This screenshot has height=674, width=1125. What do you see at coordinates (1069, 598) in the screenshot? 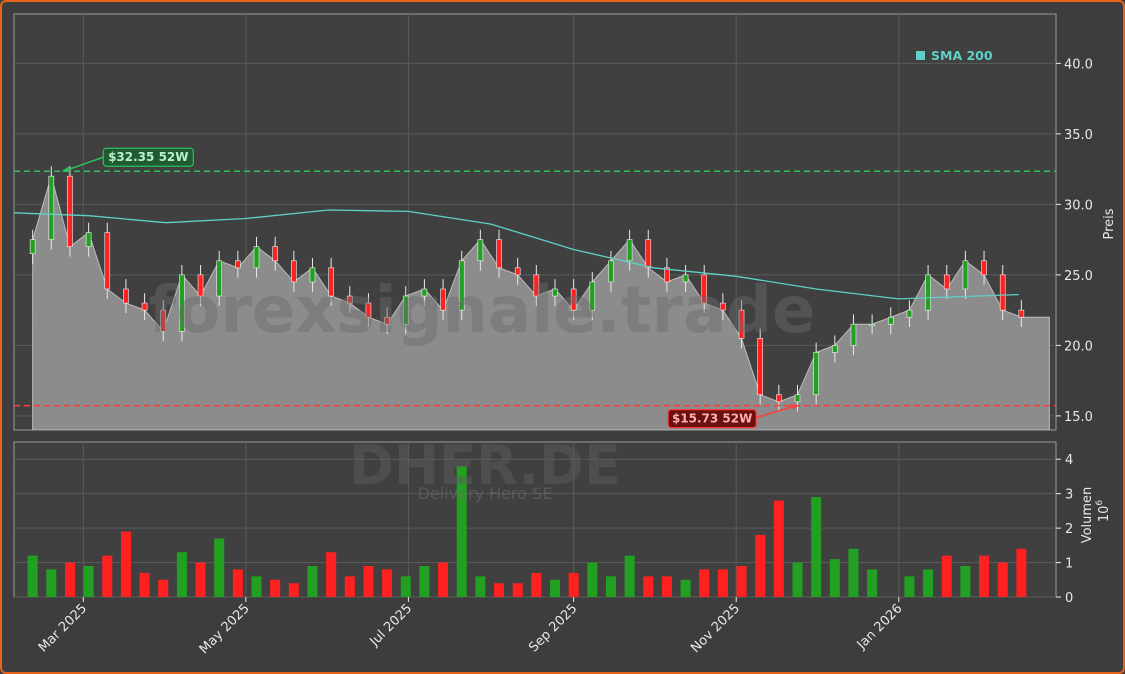
I see `volume-tick-label-0: 0` at bounding box center [1069, 598].